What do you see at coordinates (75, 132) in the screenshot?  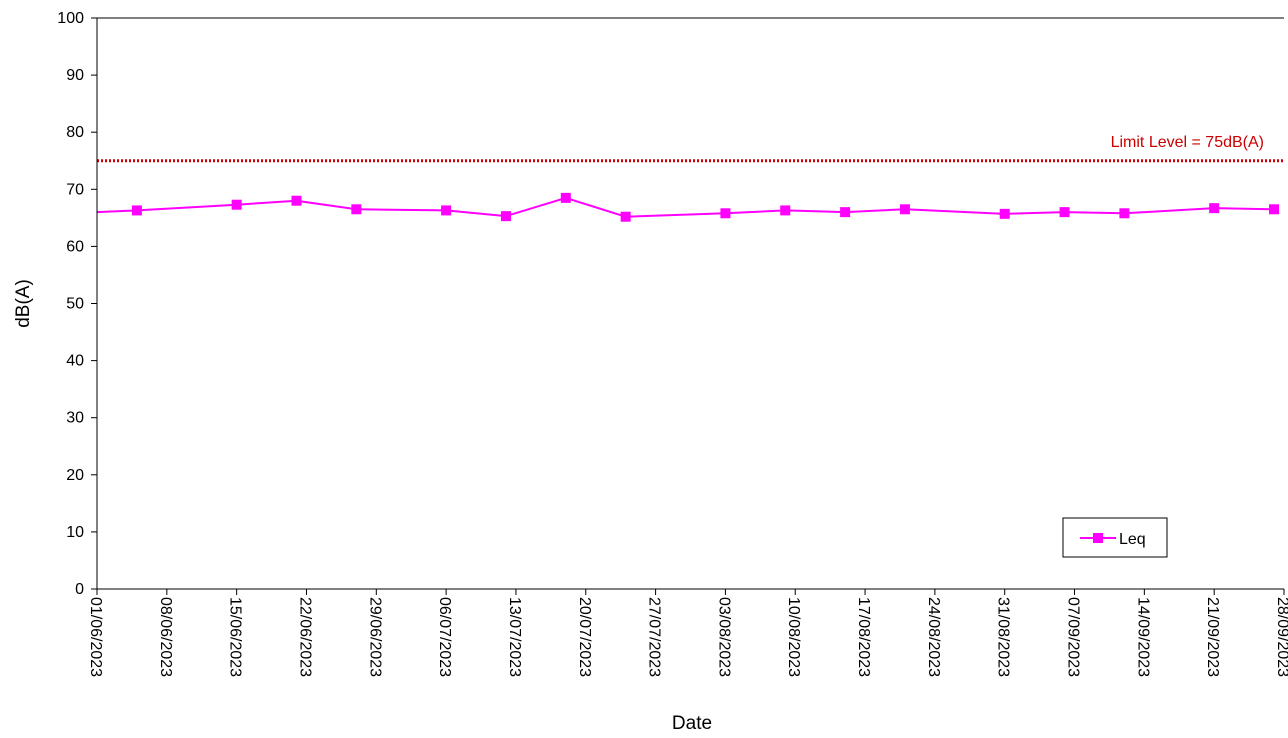 I see `y-tick-label: 80` at bounding box center [75, 132].